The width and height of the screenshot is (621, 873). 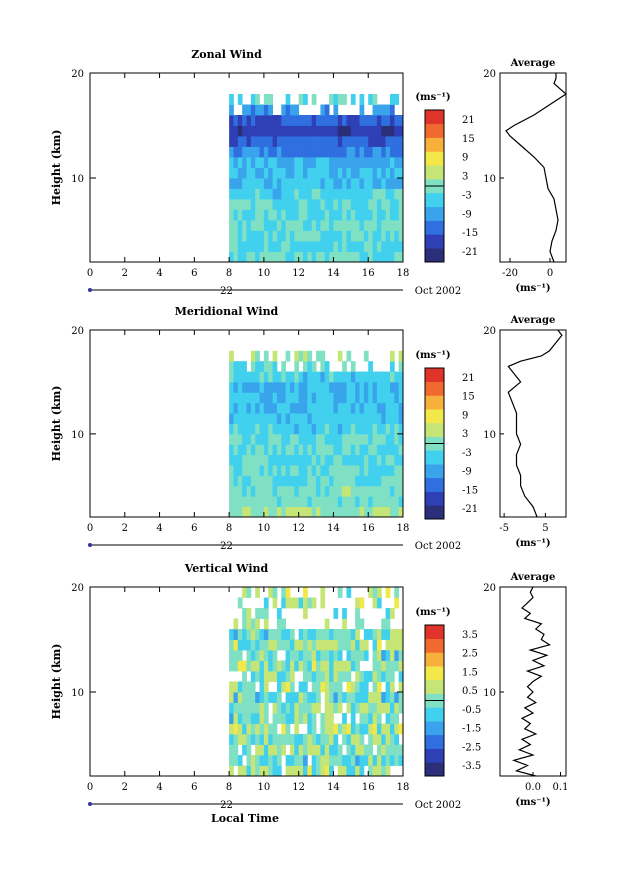 What do you see at coordinates (246, 167) in the screenshot?
I see `panel-1-plot-frame` at bounding box center [246, 167].